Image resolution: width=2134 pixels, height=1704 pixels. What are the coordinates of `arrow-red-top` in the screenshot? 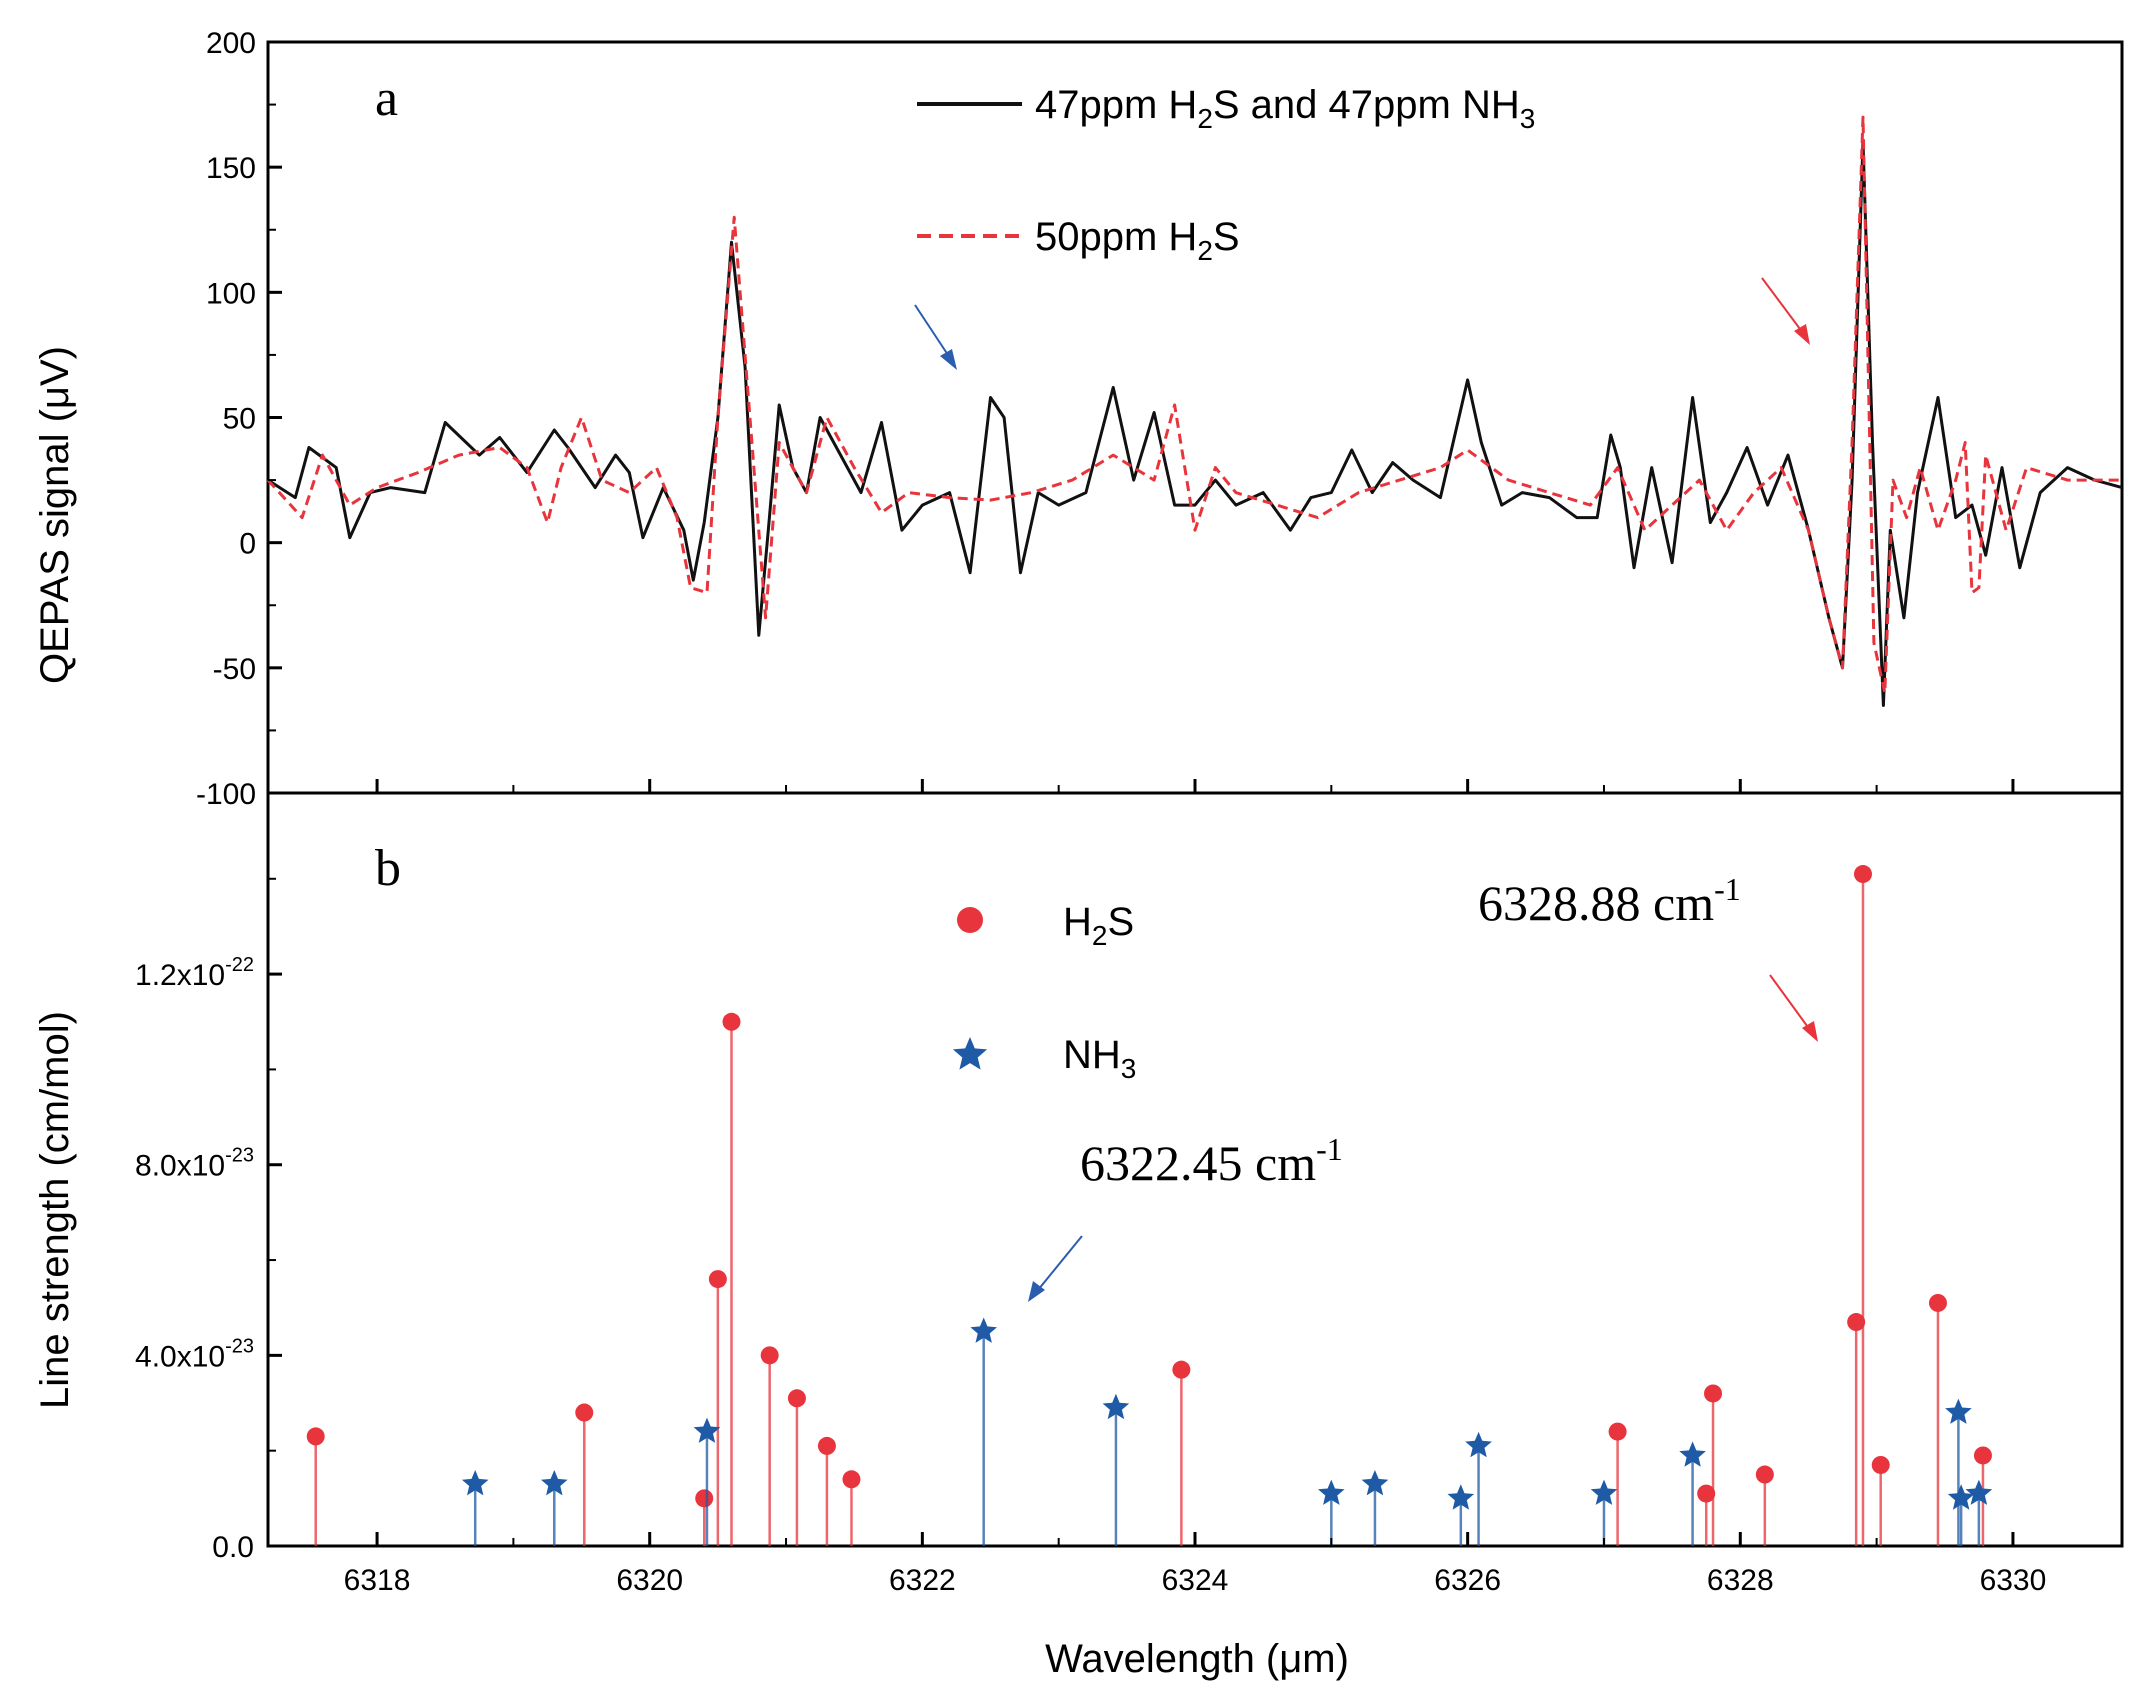 It's located at (1782, 305).